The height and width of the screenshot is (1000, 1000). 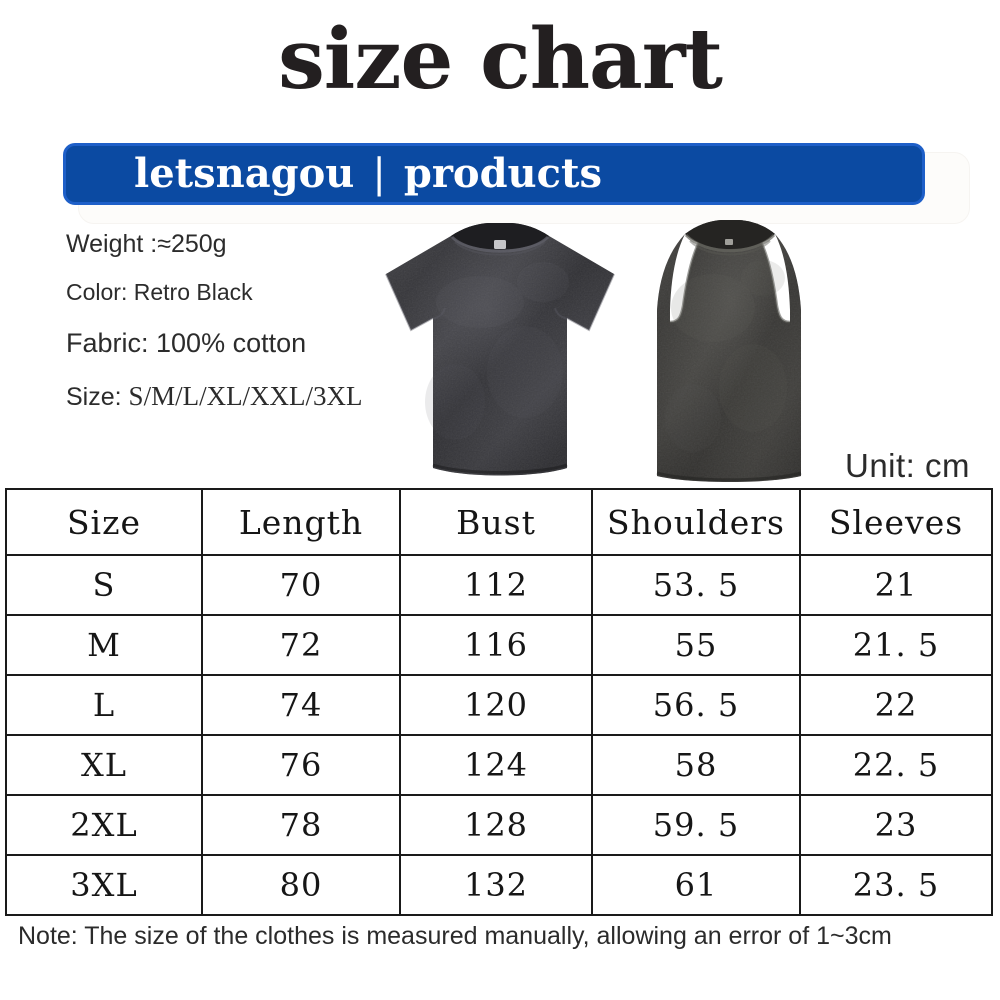 What do you see at coordinates (496, 705) in the screenshot?
I see `cell-bust: 120` at bounding box center [496, 705].